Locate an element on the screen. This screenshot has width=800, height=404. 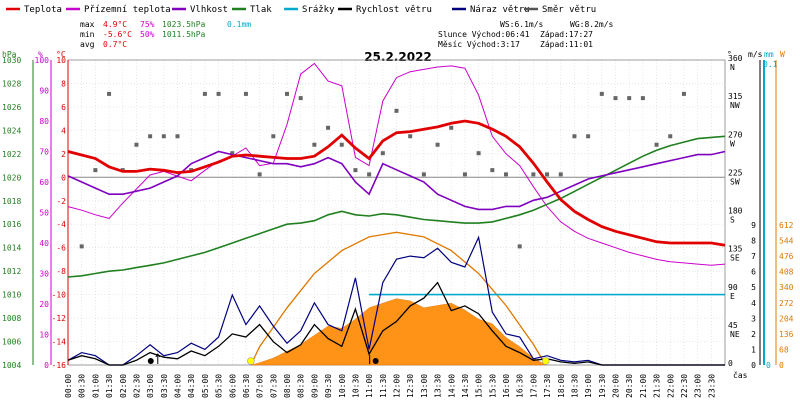
axis-temp-tick: -6 is located at coordinates (61, 248).